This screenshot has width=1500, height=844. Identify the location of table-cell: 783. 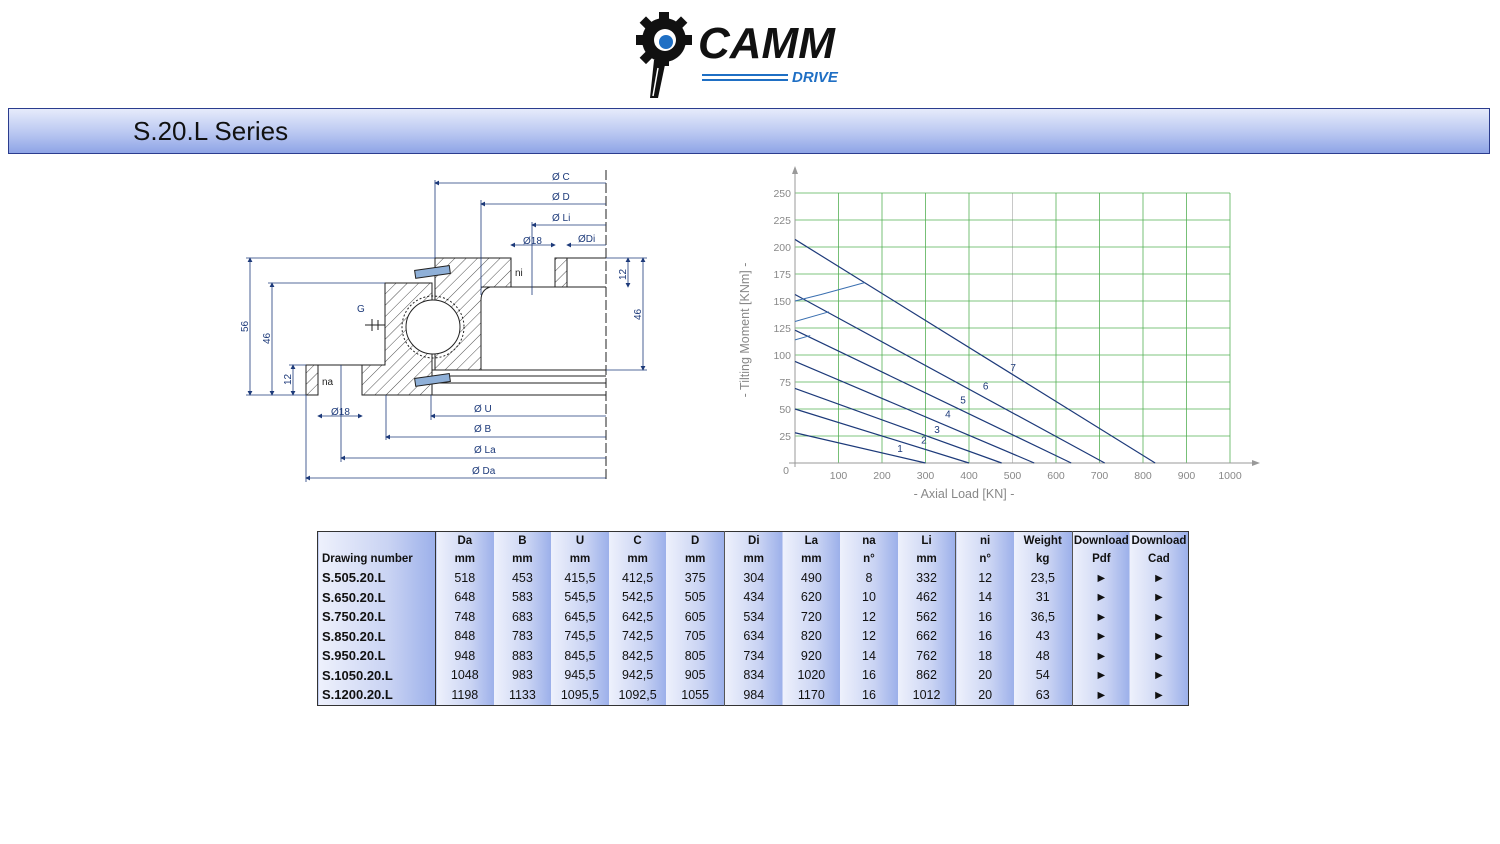
(522, 636).